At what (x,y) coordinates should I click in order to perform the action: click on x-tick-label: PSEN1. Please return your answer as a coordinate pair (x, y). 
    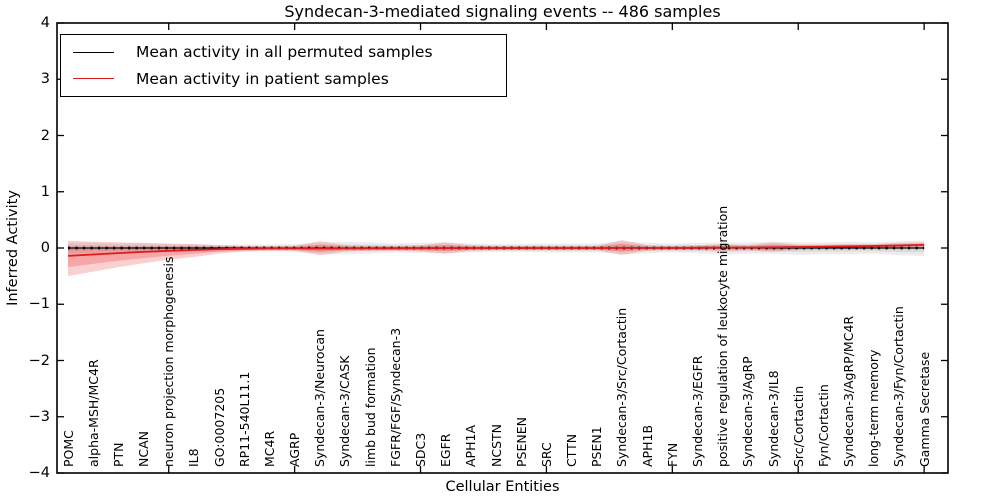
    Looking at the image, I should click on (597, 446).